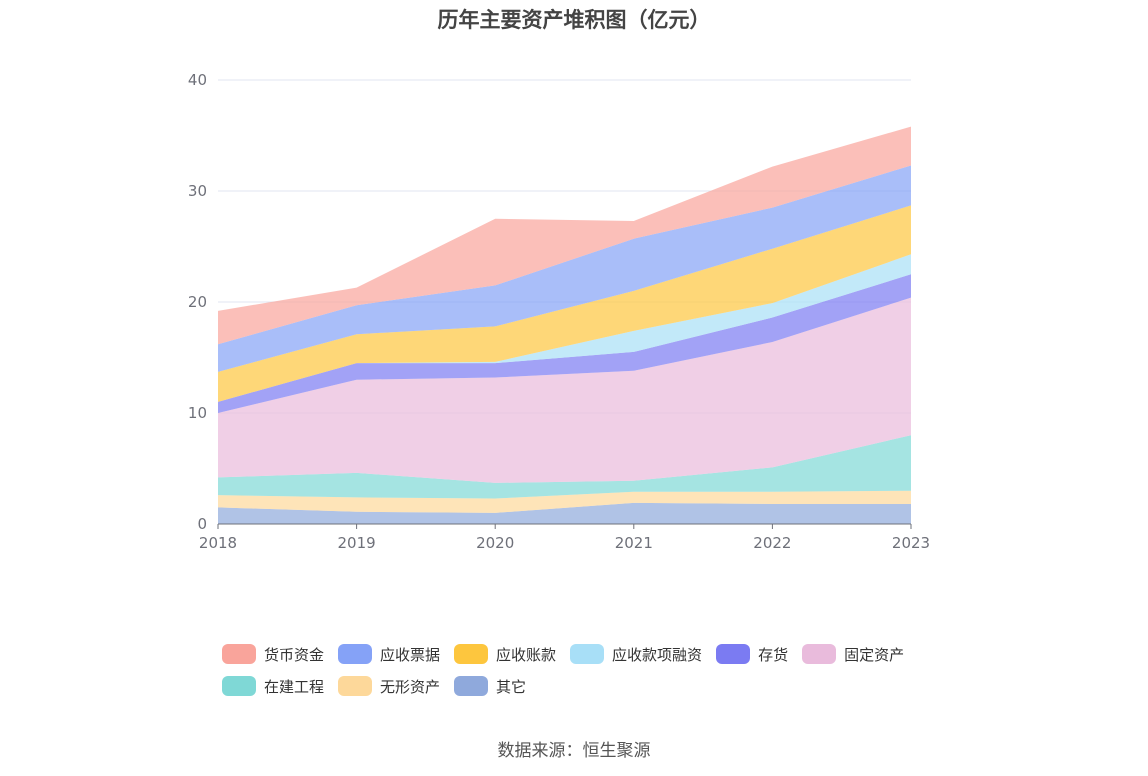 Image resolution: width=1148 pixels, height=776 pixels. I want to click on legend-label: 应收款项融资, so click(657, 654).